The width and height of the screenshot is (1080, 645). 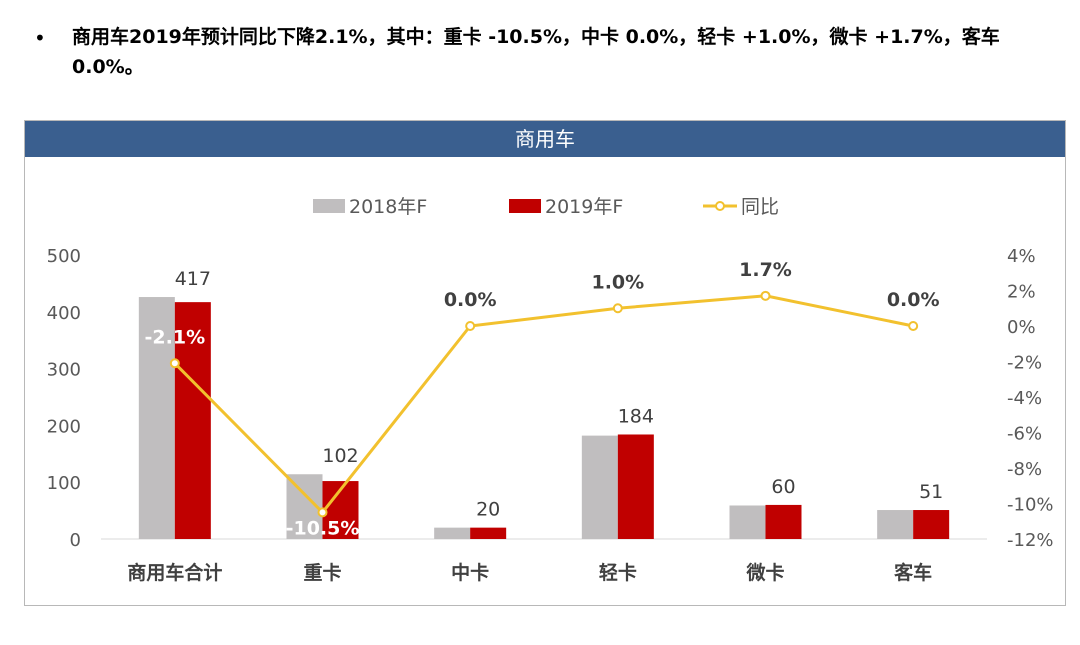 I want to click on left-axis-tick-label: 100, so click(x=64, y=483).